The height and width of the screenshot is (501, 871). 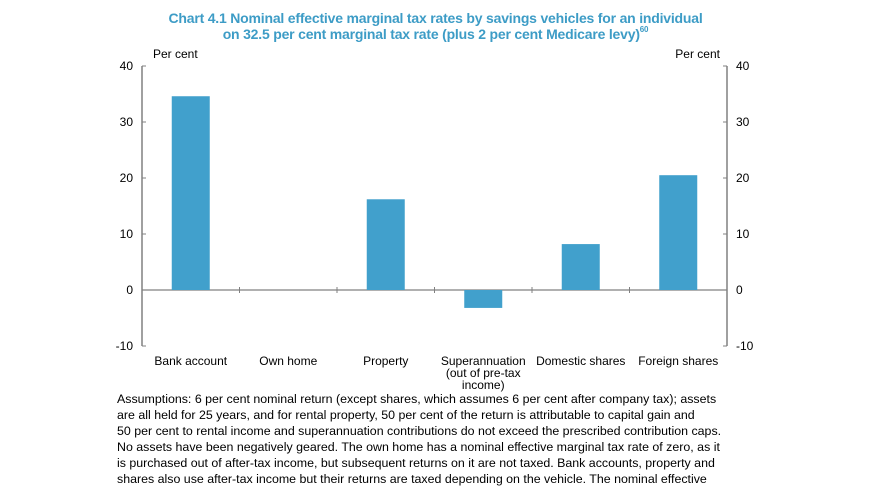 I want to click on x-category-label: Superannuation, so click(x=483, y=361).